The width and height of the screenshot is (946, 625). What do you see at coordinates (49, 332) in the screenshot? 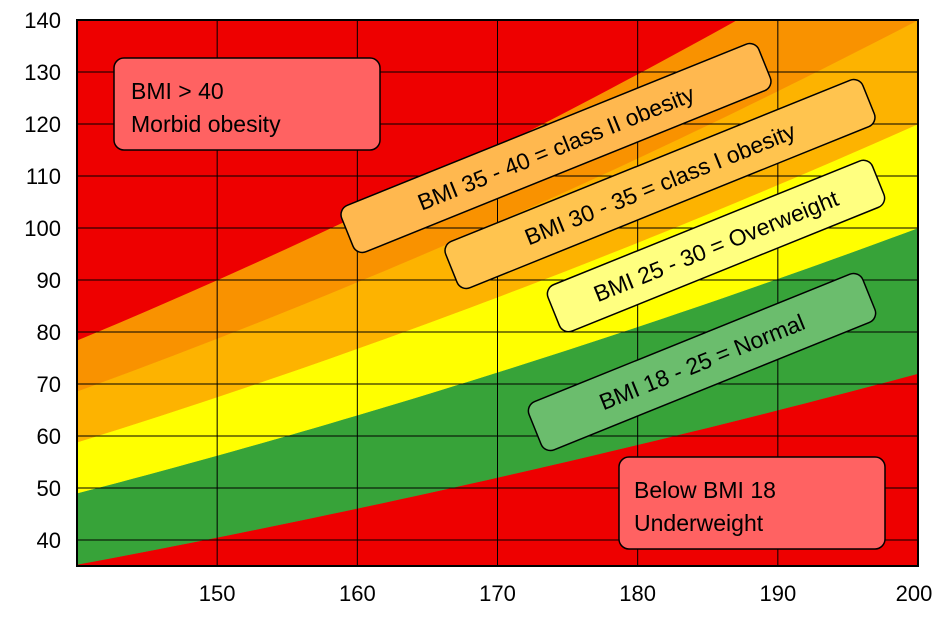
I see `y-tick-label: 80` at bounding box center [49, 332].